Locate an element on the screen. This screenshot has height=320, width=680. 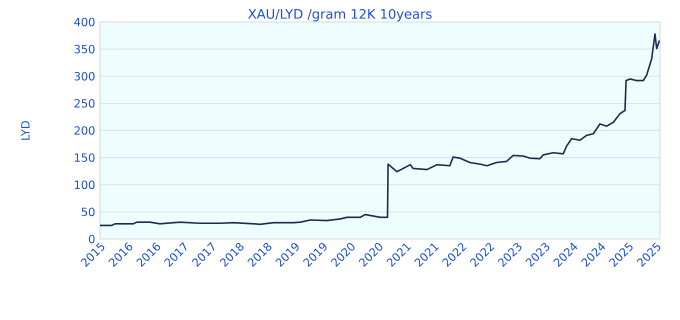
y-tick-label: 100 is located at coordinates (84, 185).